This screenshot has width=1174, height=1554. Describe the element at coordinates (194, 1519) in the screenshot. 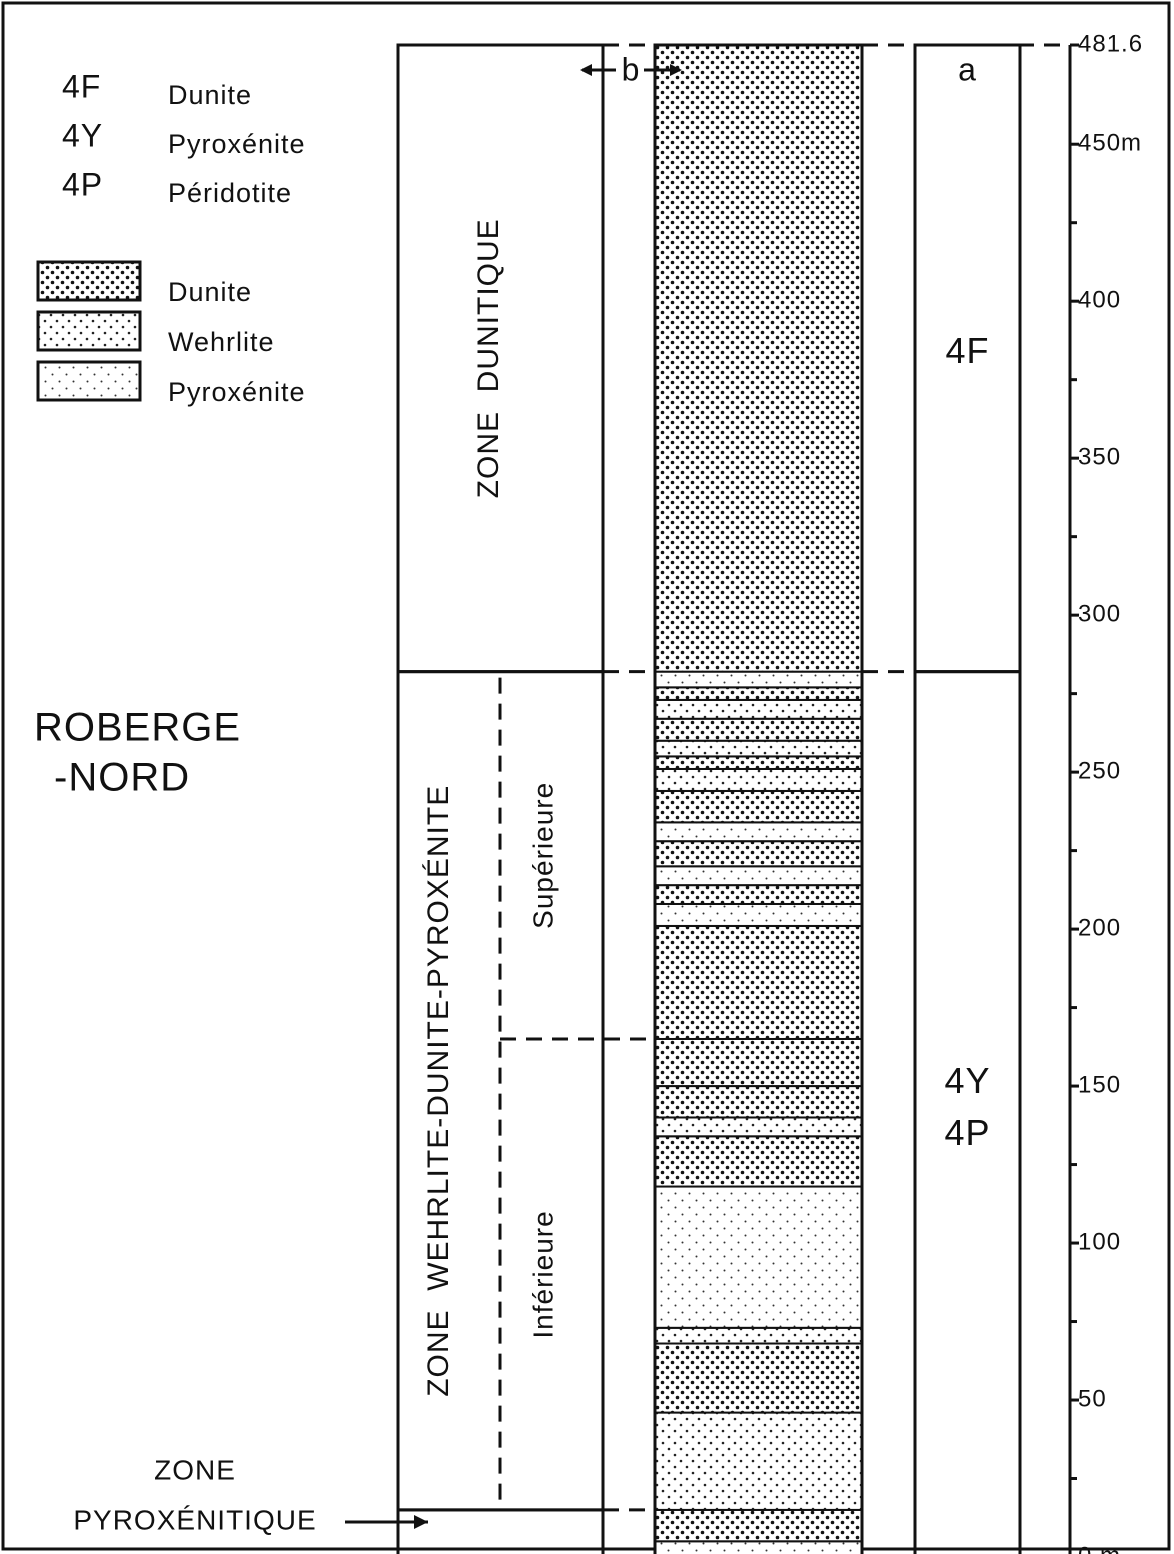

I see `zone-label: PYROXÉNITIQUE` at that location.